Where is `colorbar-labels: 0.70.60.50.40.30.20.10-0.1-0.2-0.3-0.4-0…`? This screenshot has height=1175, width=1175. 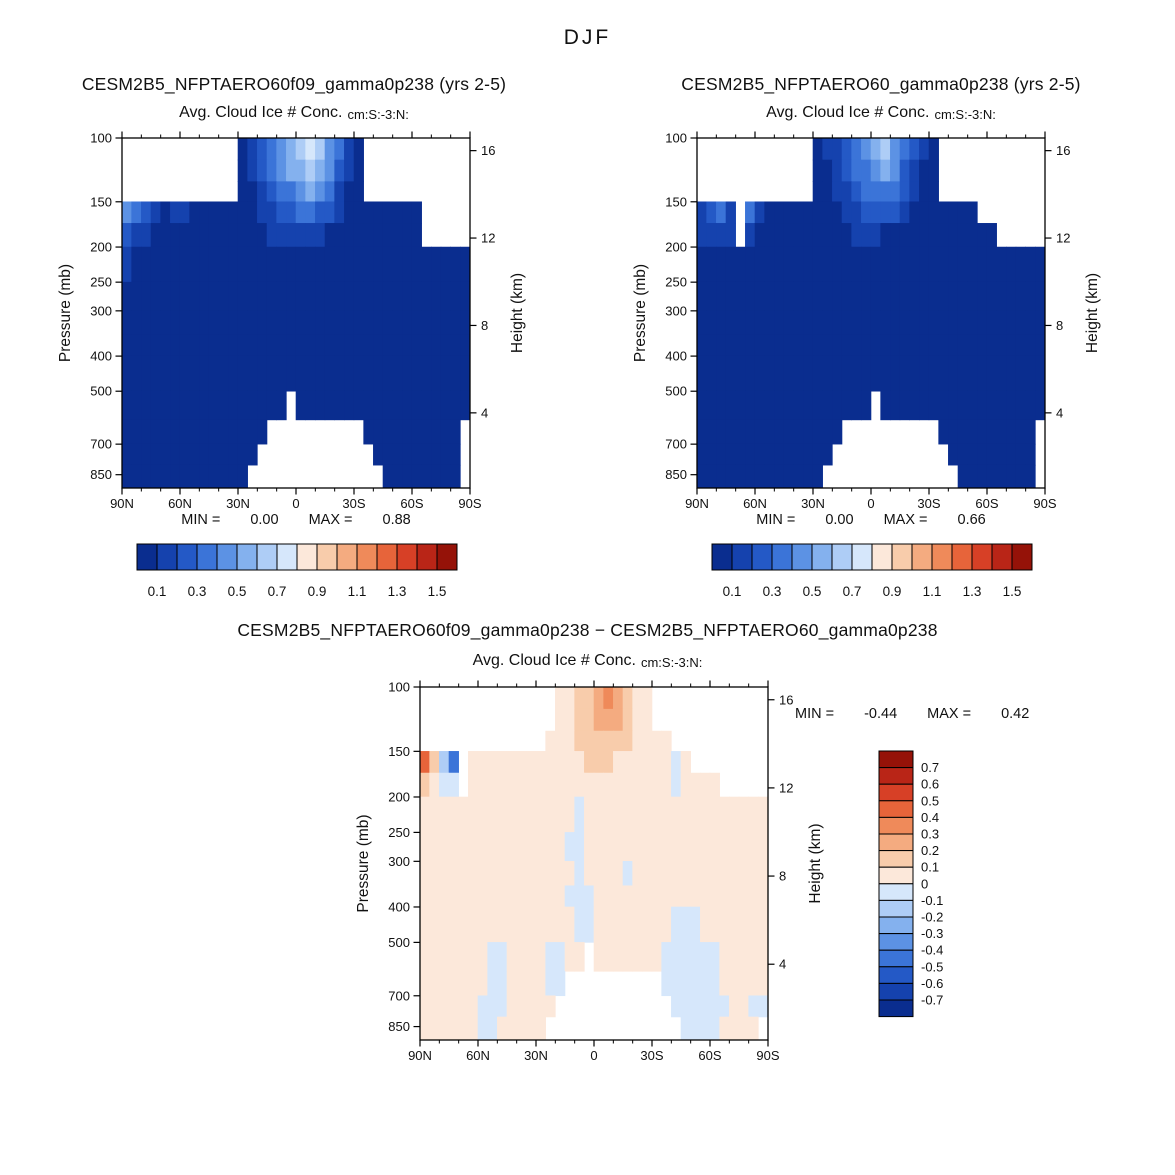
colorbar-labels: 0.70.60.50.40.30.20.10-0.1-0.2-0.3-0.4-0… is located at coordinates (932, 883).